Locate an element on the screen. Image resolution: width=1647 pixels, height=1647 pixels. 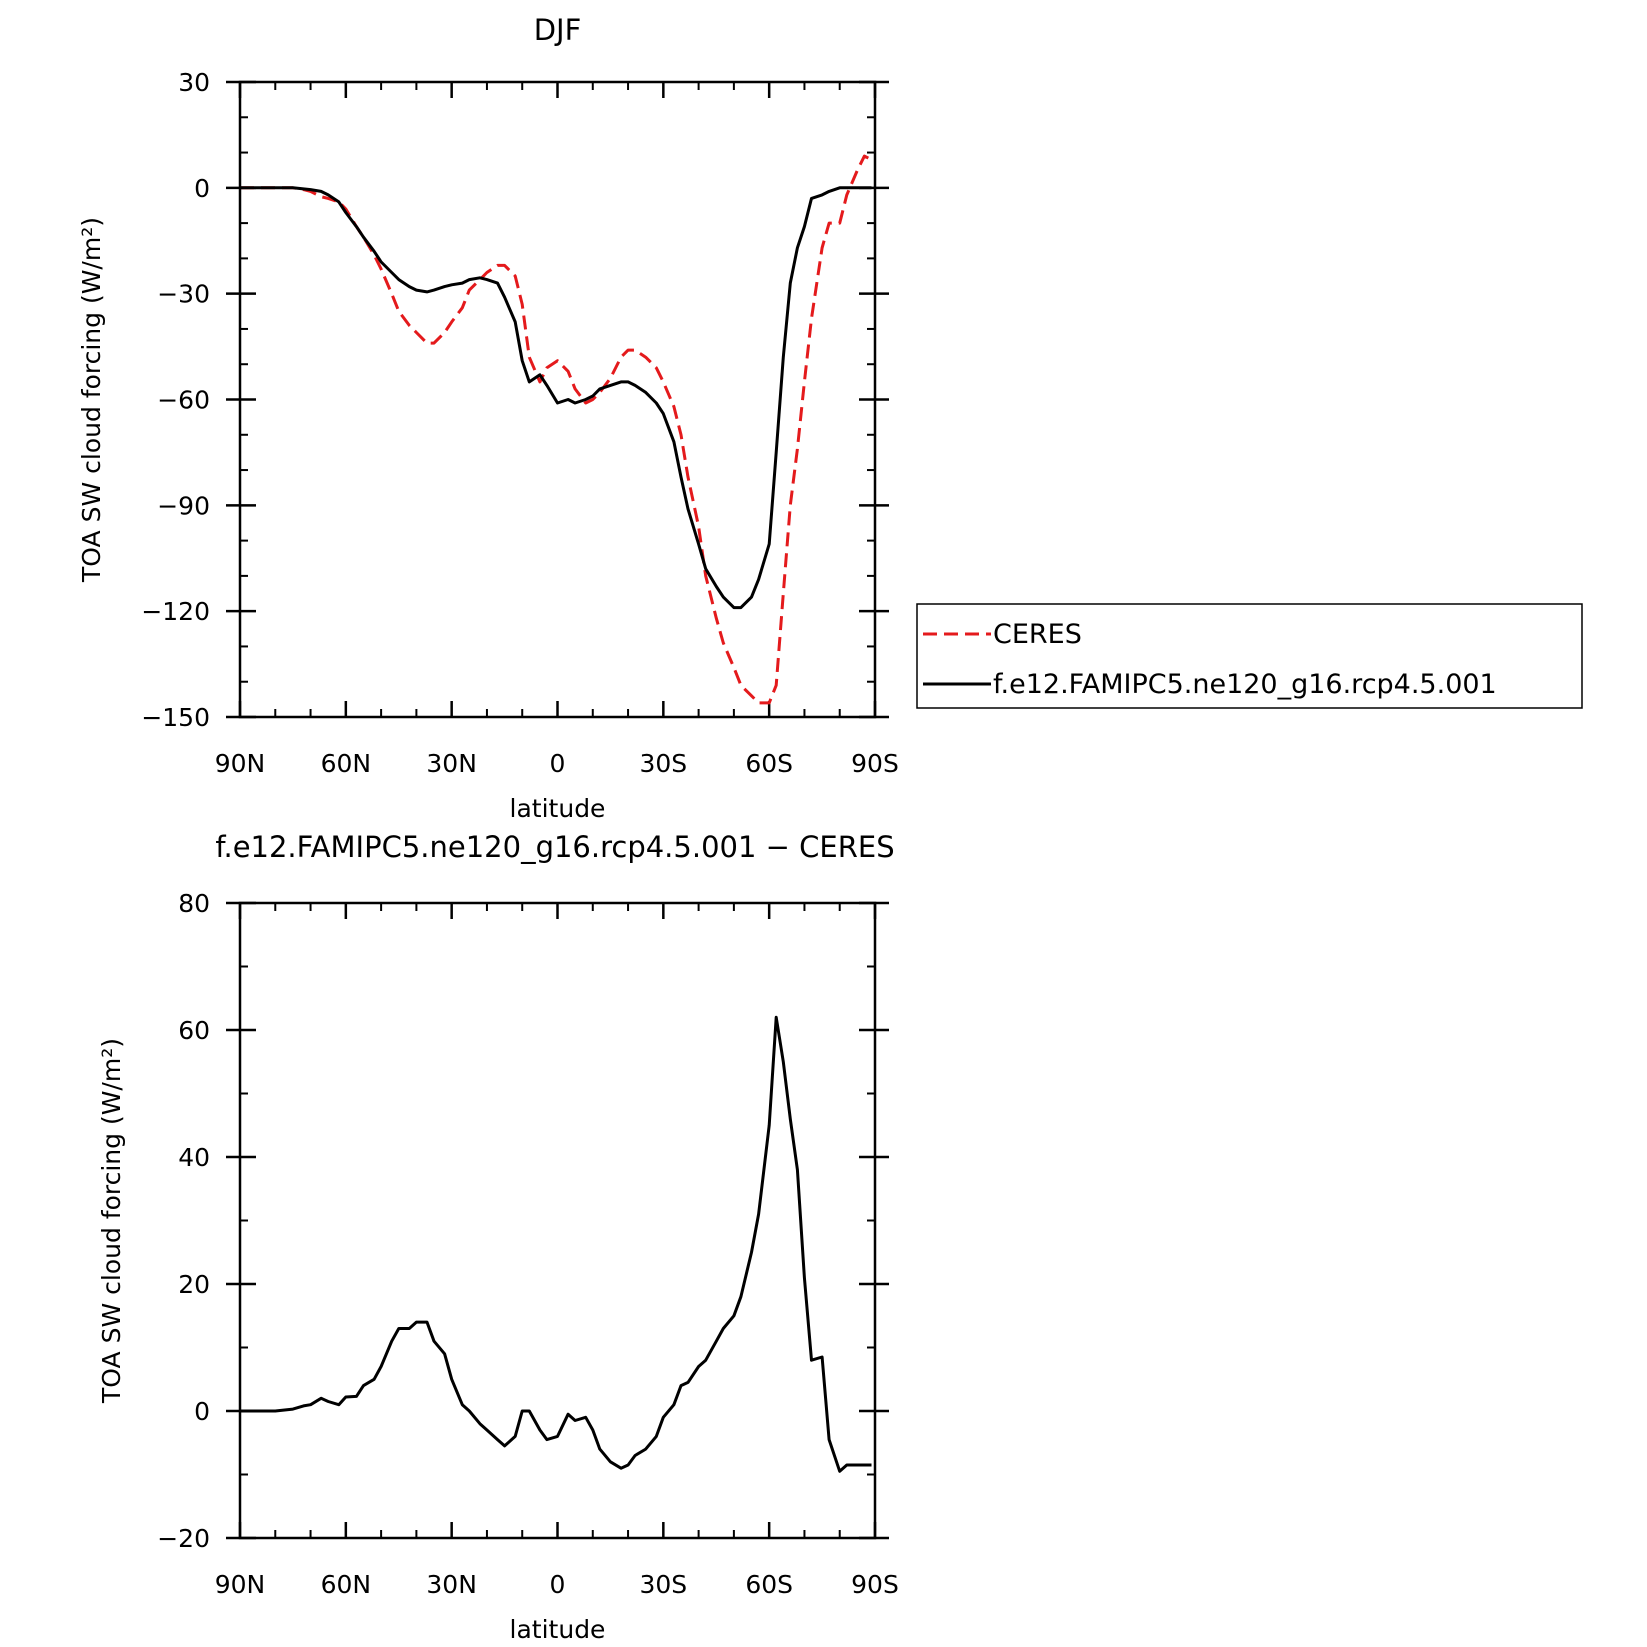
y-tick-label: −90 is located at coordinates (183, 505).